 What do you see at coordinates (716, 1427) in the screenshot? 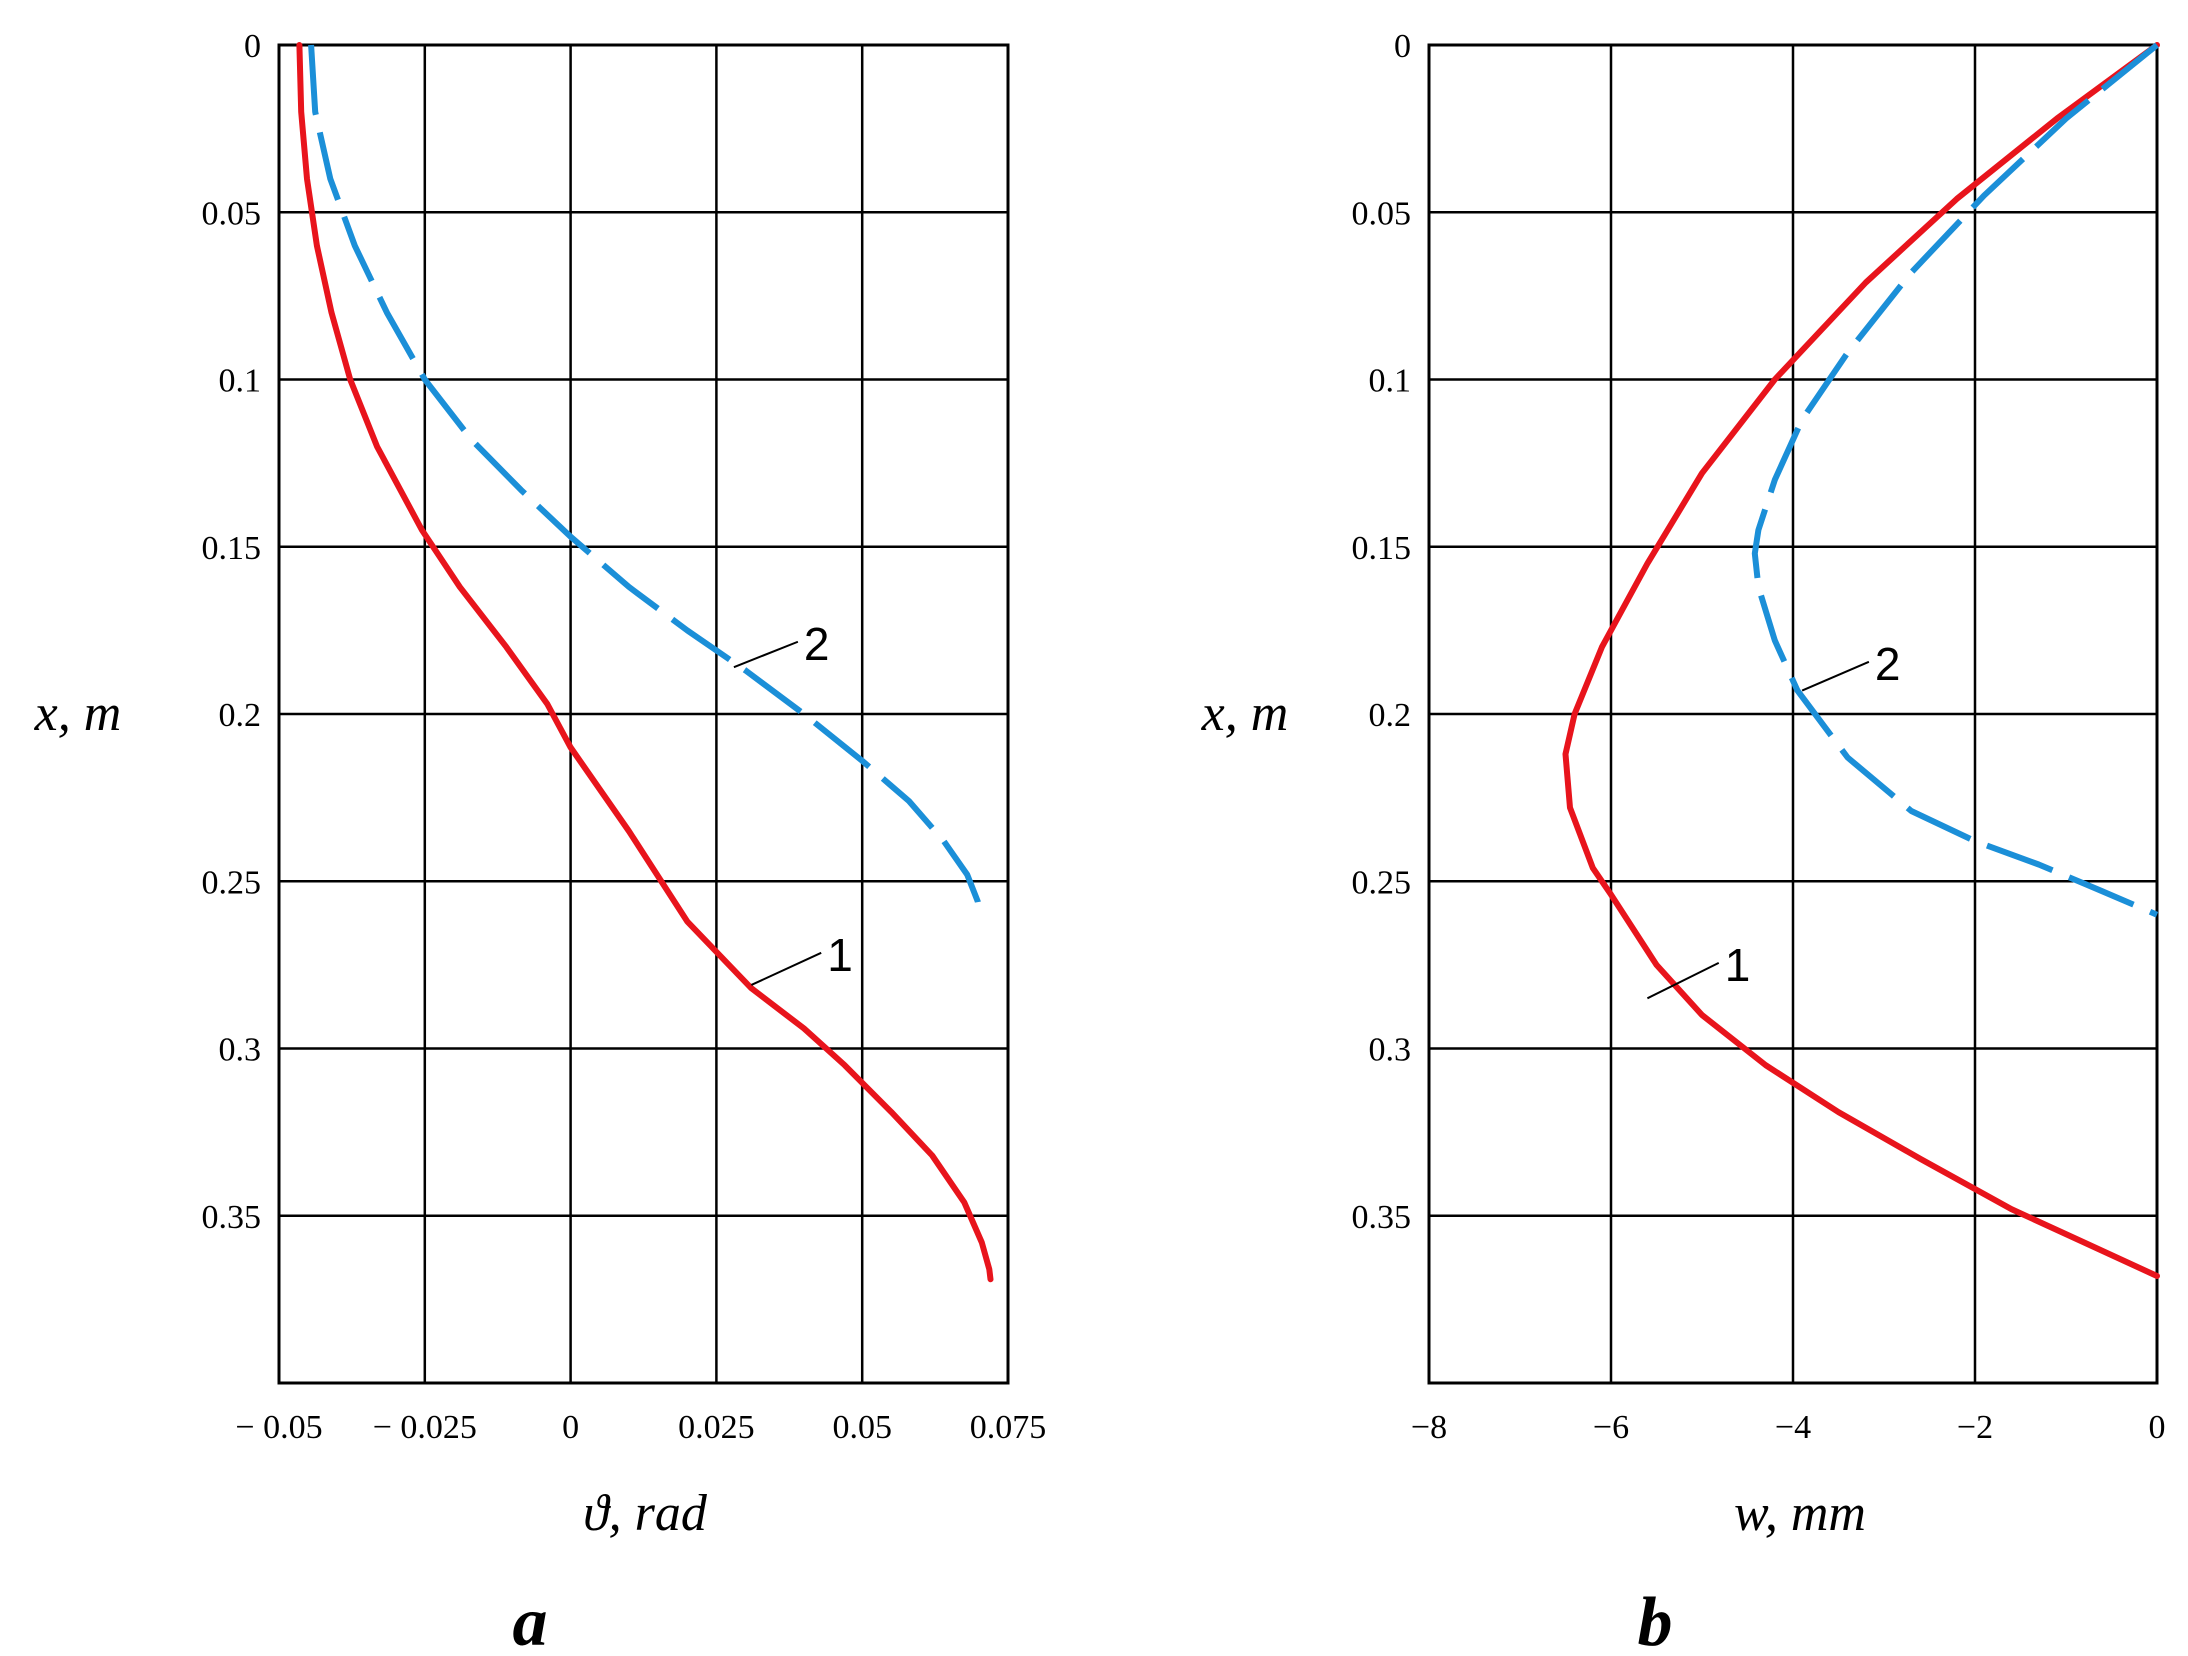
I see `x-tick-label: 0.025` at bounding box center [716, 1427].